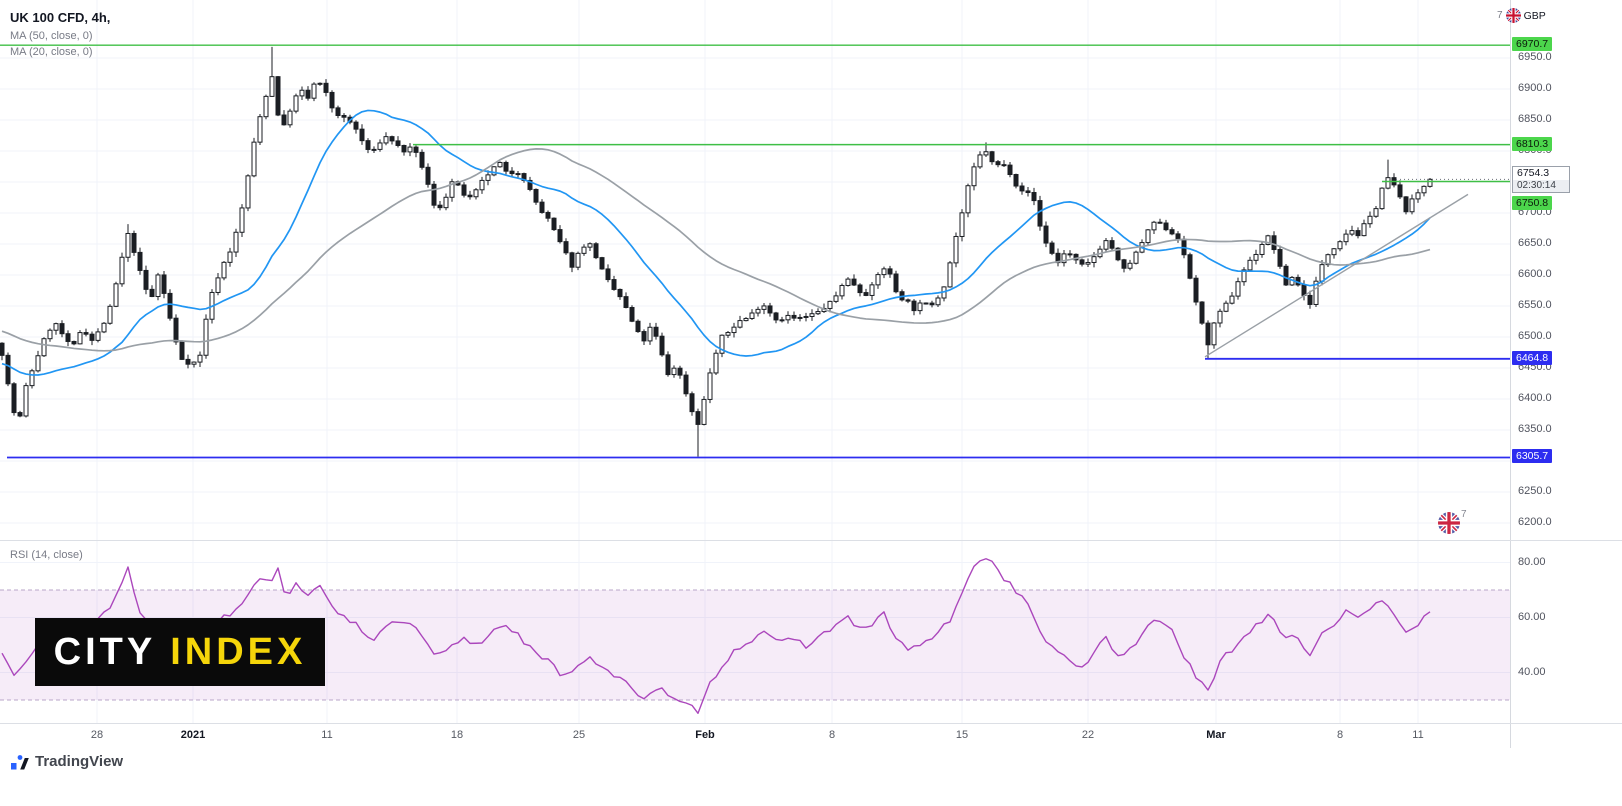 The height and width of the screenshot is (806, 1622). What do you see at coordinates (51, 36) in the screenshot?
I see `ma50-legend-item: MA (50, close, 0)` at bounding box center [51, 36].